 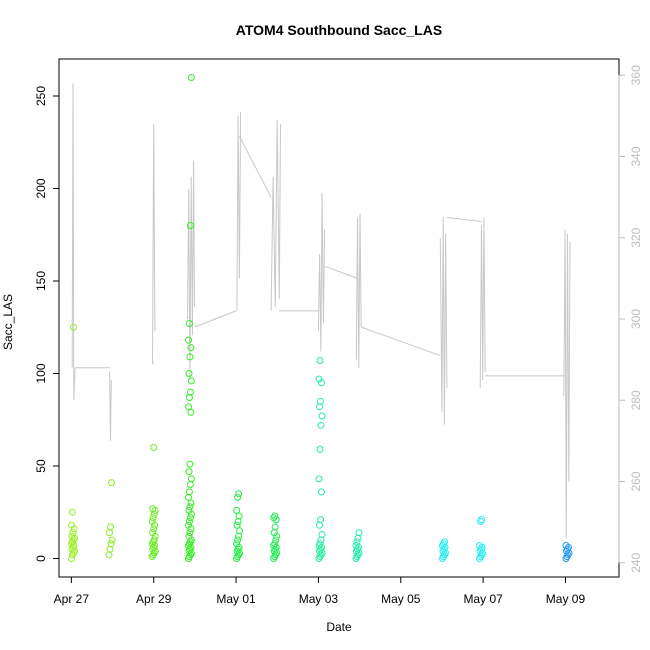 What do you see at coordinates (41, 281) in the screenshot?
I see `y-tick-label: 150` at bounding box center [41, 281].